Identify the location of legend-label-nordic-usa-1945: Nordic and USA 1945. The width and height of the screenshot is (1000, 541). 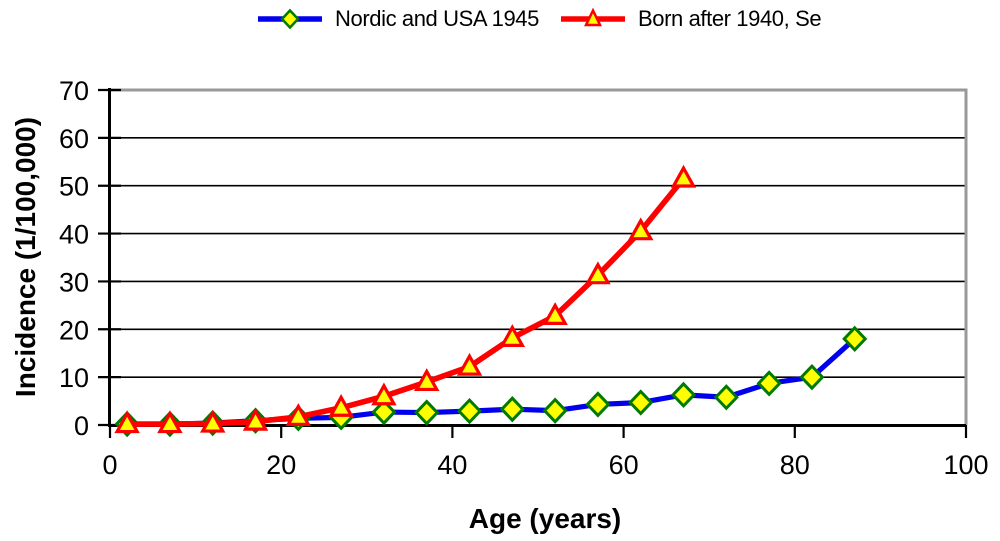
(437, 18).